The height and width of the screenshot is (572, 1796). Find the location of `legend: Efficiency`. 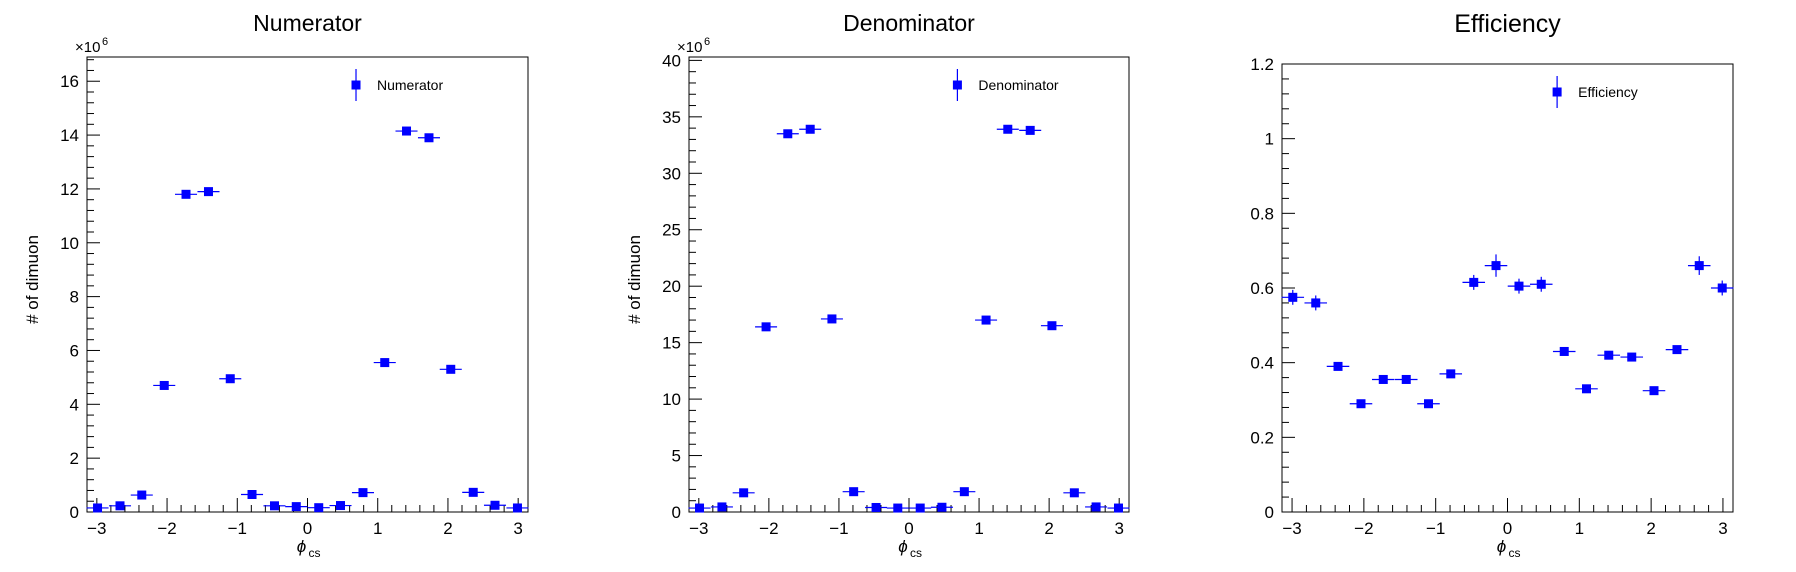

legend: Efficiency is located at coordinates (1595, 92).